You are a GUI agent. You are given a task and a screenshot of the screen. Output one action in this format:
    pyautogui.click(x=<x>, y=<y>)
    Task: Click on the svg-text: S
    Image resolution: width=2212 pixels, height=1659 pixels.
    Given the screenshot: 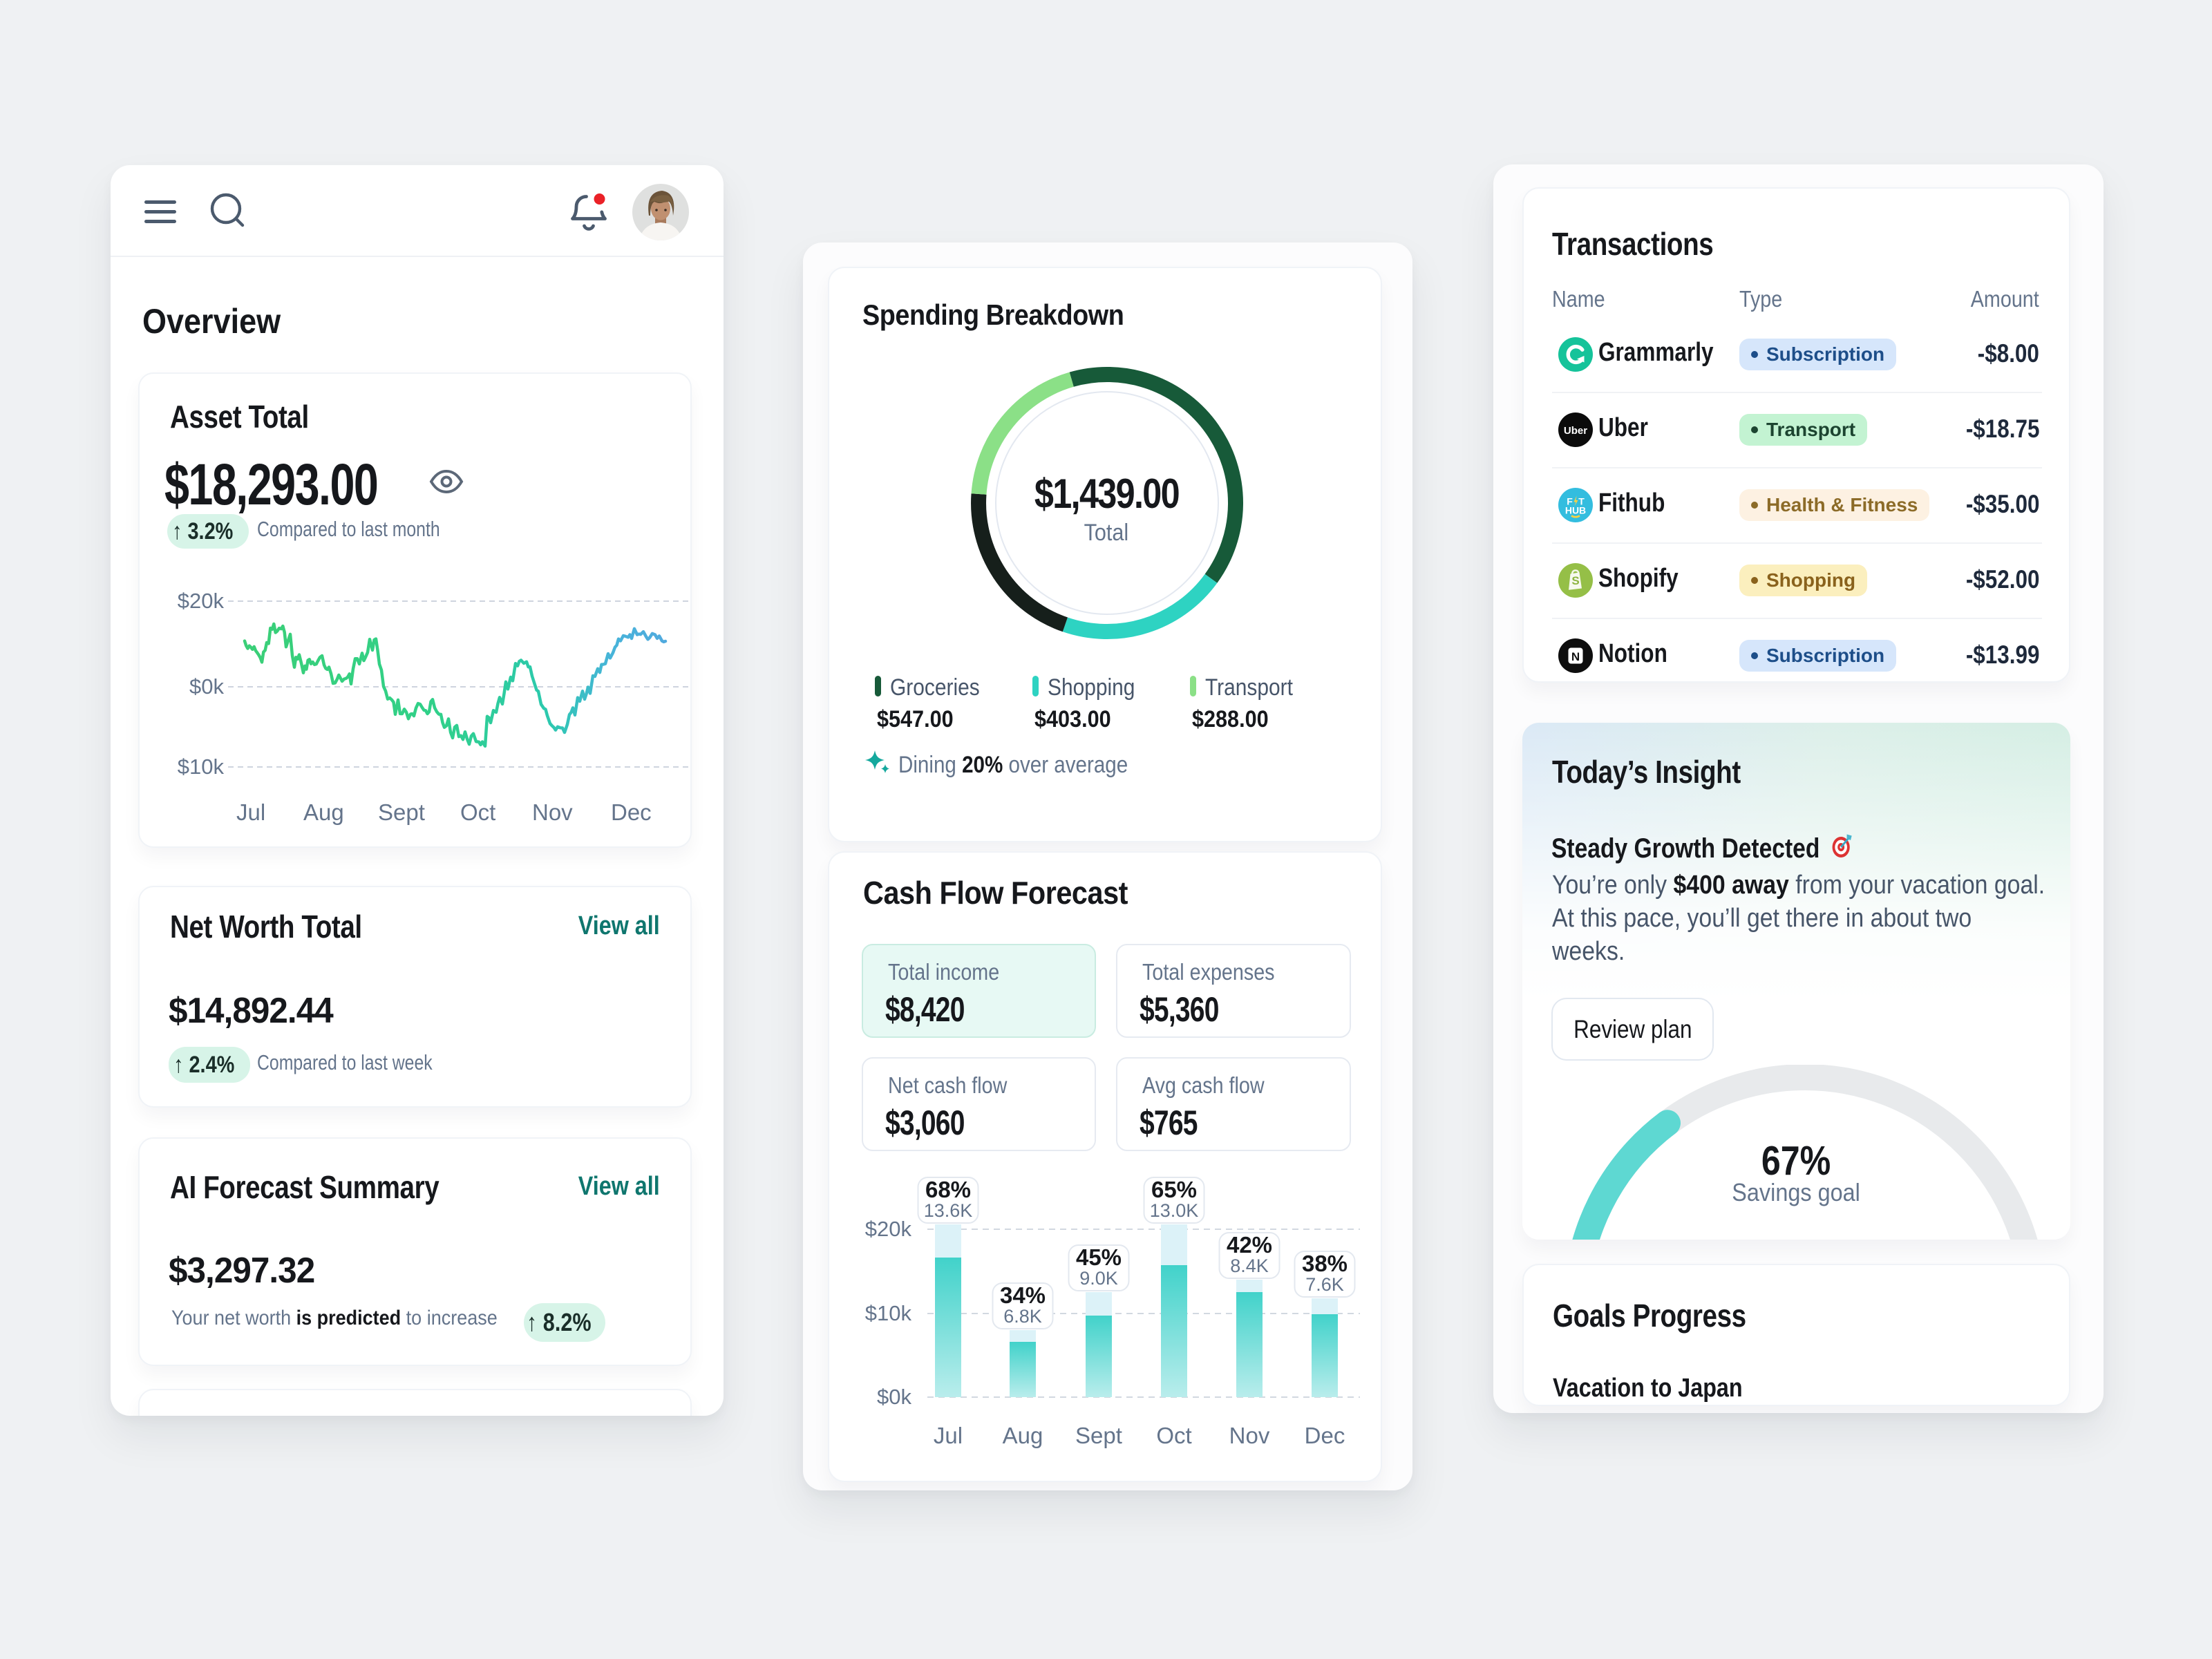 What is the action you would take?
    pyautogui.click(x=1575, y=581)
    